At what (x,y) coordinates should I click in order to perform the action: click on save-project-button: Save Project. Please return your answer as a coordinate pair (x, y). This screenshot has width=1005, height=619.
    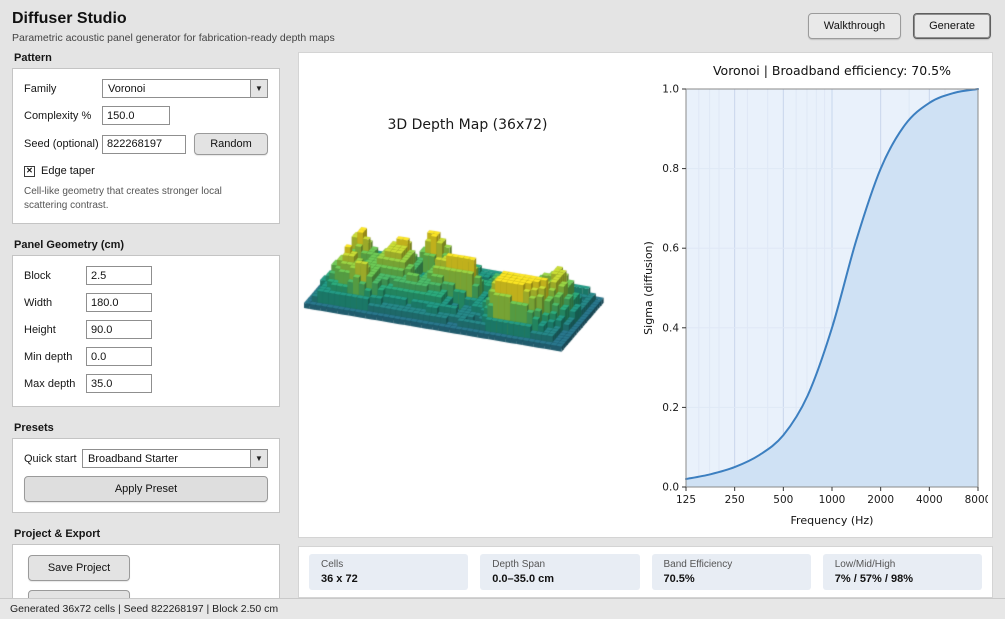
    Looking at the image, I should click on (79, 568).